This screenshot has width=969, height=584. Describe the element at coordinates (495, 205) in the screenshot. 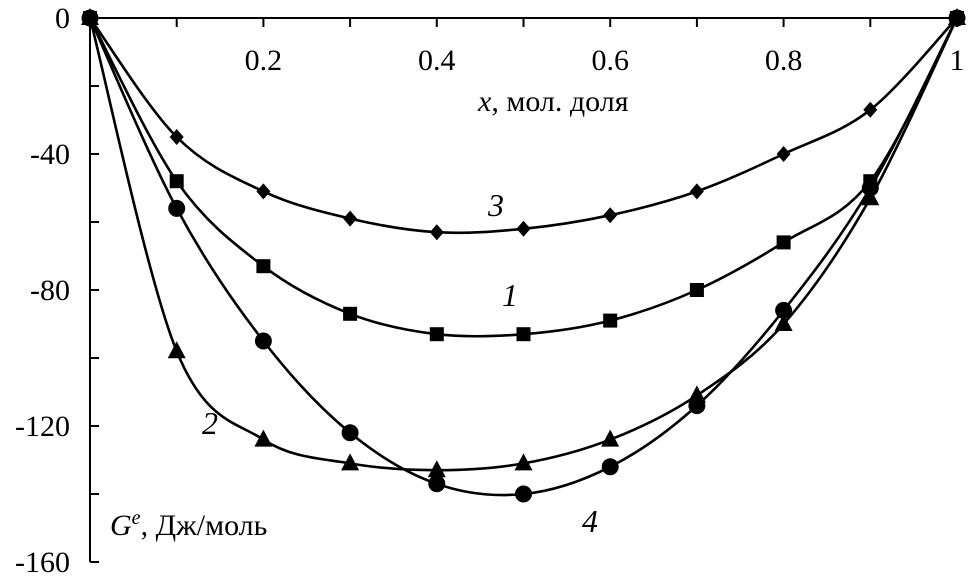

I see `series-label-3: 3` at that location.